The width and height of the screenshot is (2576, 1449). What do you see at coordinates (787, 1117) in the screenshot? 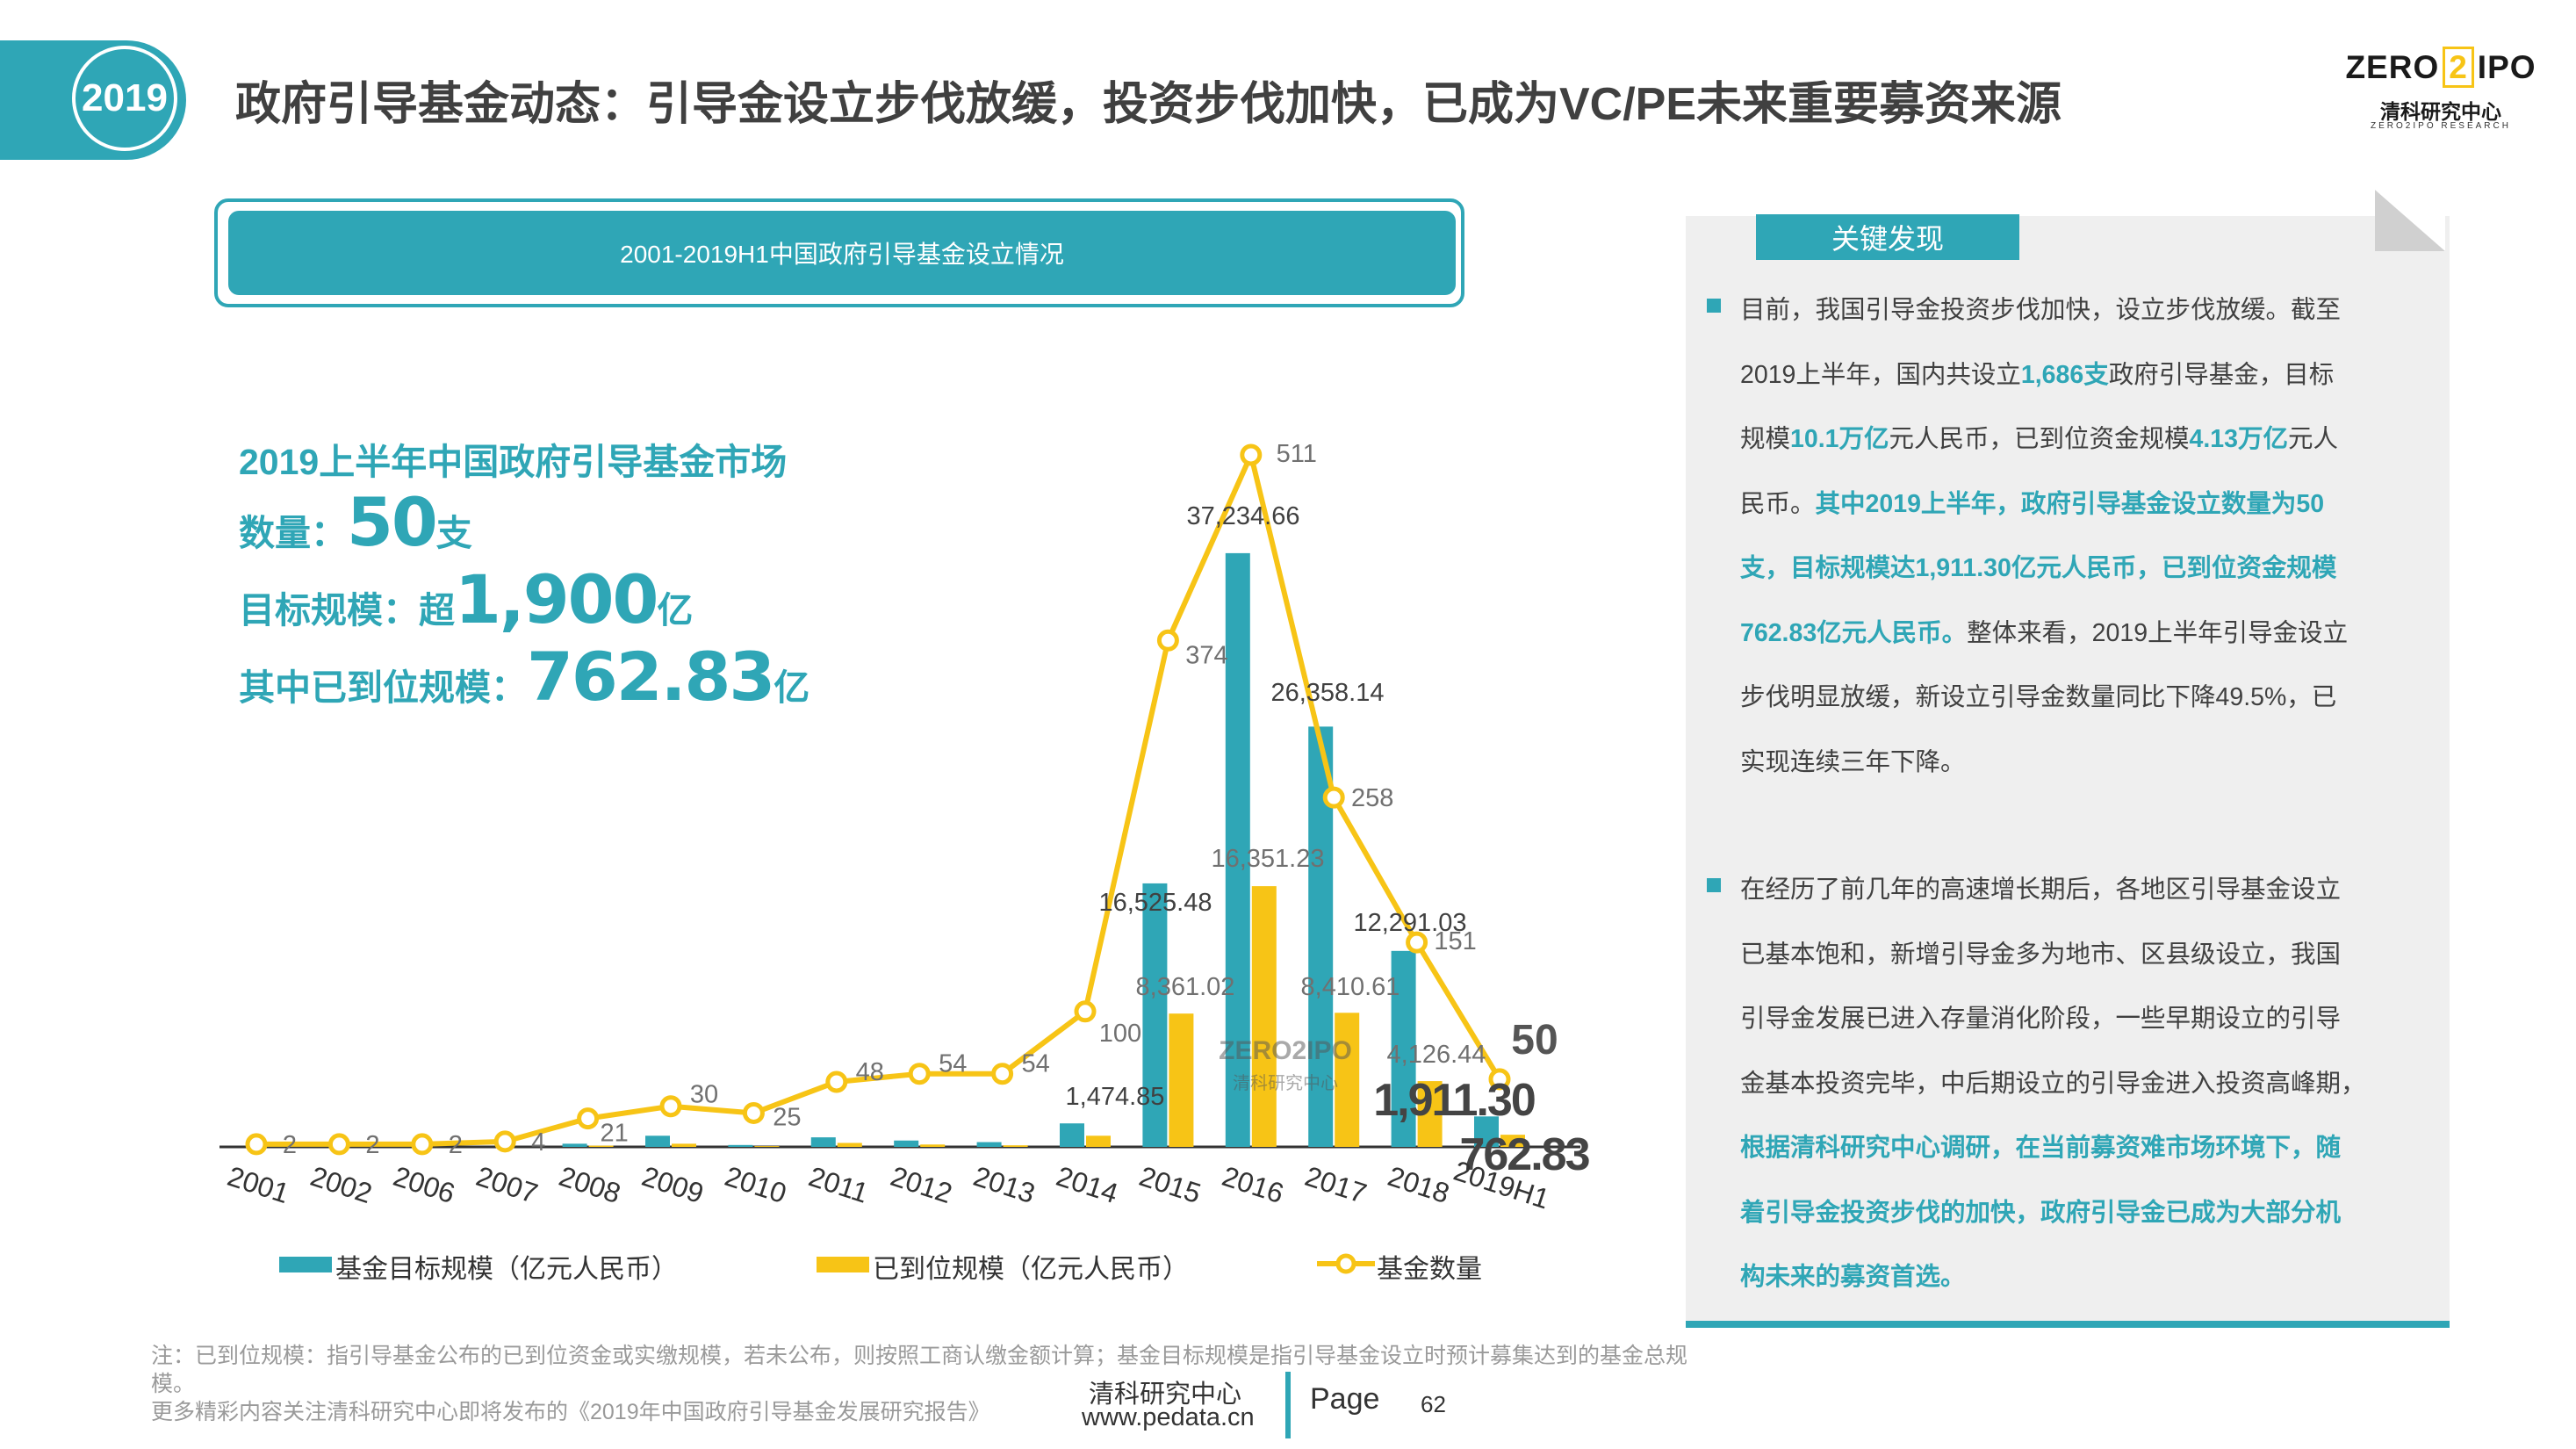
I see `count-label-2010: 25` at bounding box center [787, 1117].